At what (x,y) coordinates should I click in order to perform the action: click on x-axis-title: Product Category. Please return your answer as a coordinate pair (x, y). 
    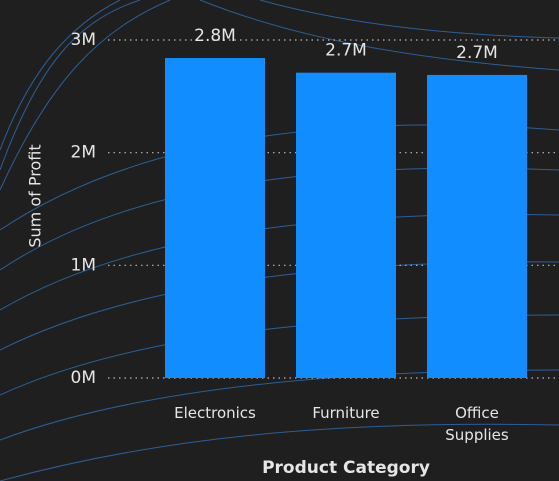
    Looking at the image, I should click on (346, 468).